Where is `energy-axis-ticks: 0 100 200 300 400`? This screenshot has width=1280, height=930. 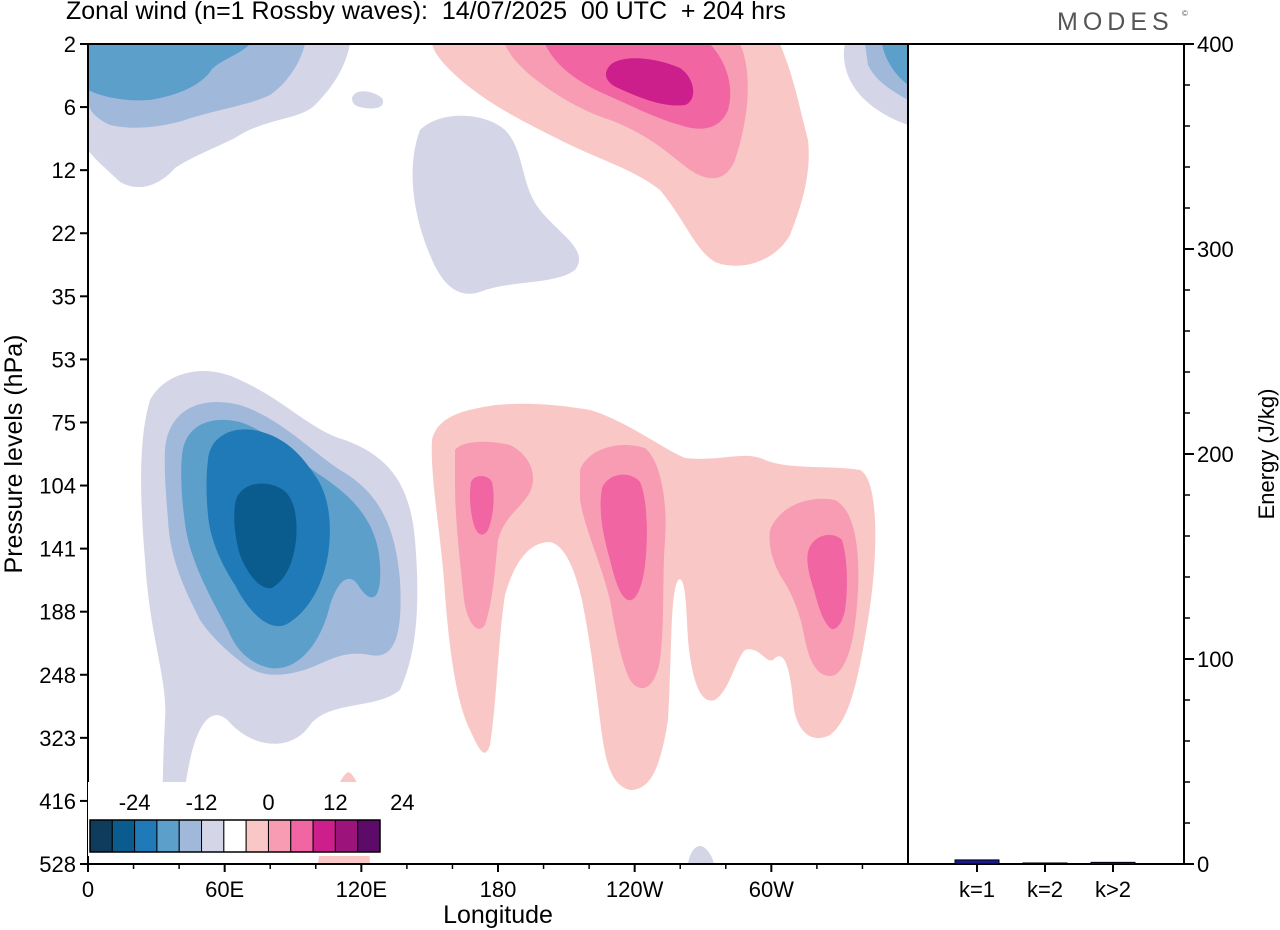 energy-axis-ticks: 0 100 200 300 400 is located at coordinates (1209, 454).